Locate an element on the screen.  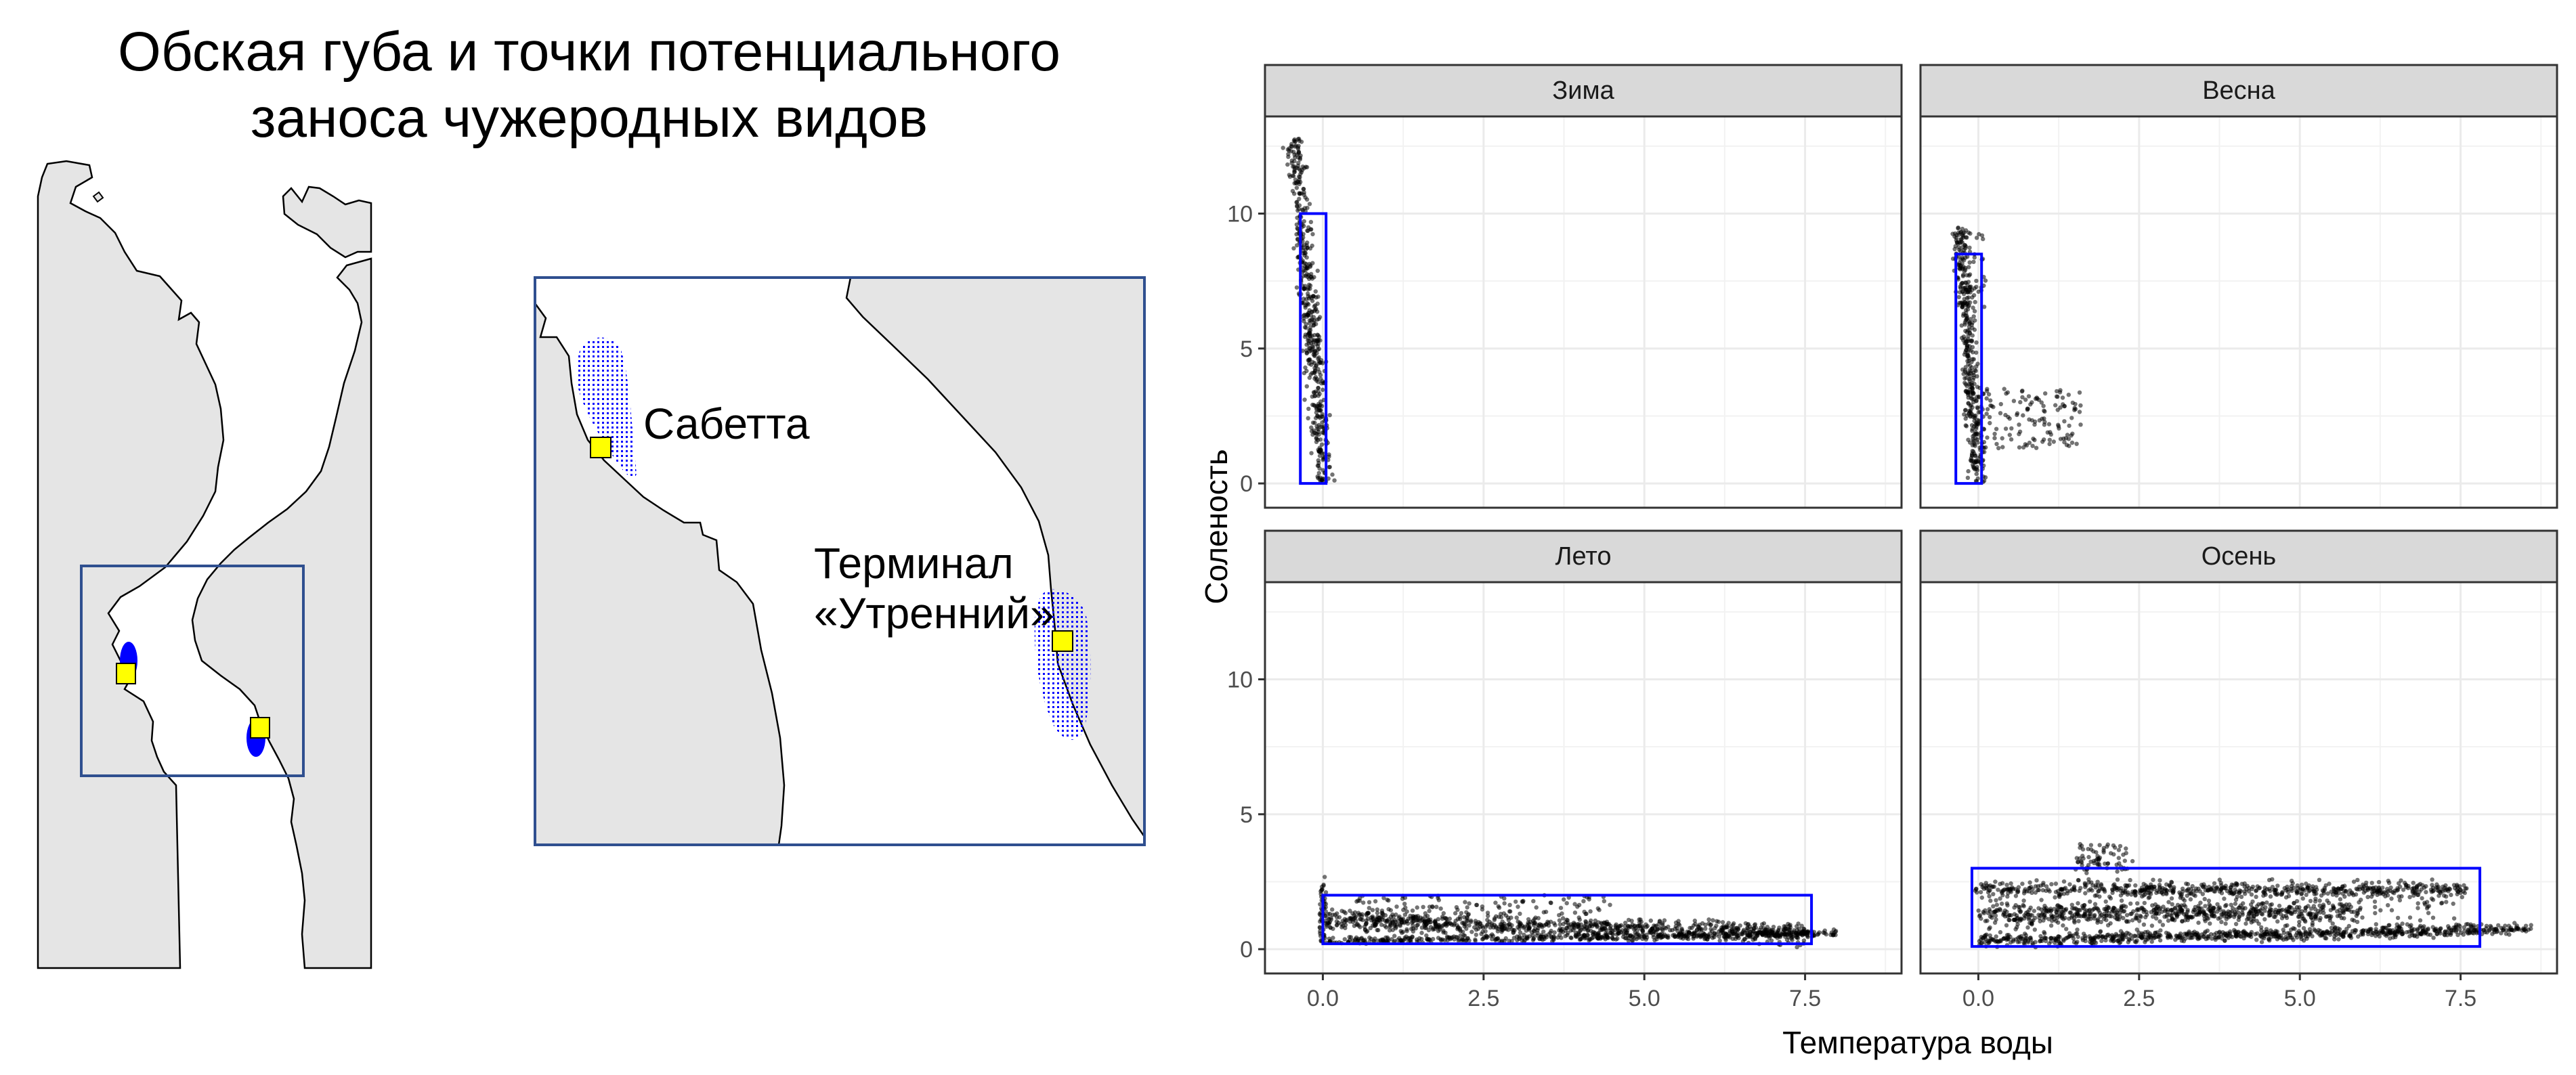
panel-1-plot-area is located at coordinates (2238, 312).